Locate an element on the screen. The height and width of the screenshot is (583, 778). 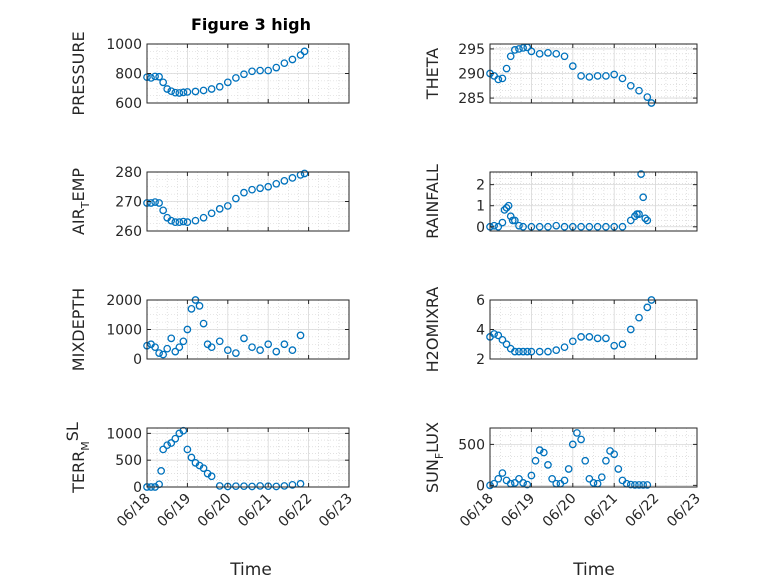
x-tick-label: 06/20 is located at coordinates (560, 511).